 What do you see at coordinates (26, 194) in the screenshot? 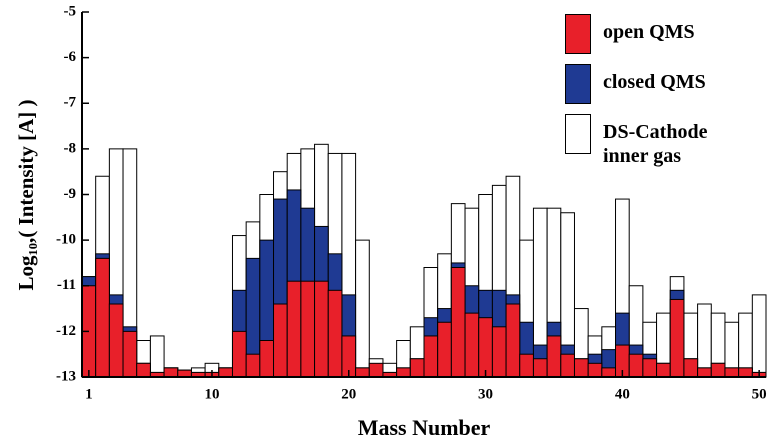
I see `y-axis-title: Log₁₀,( Intensity [A] )` at bounding box center [26, 194].